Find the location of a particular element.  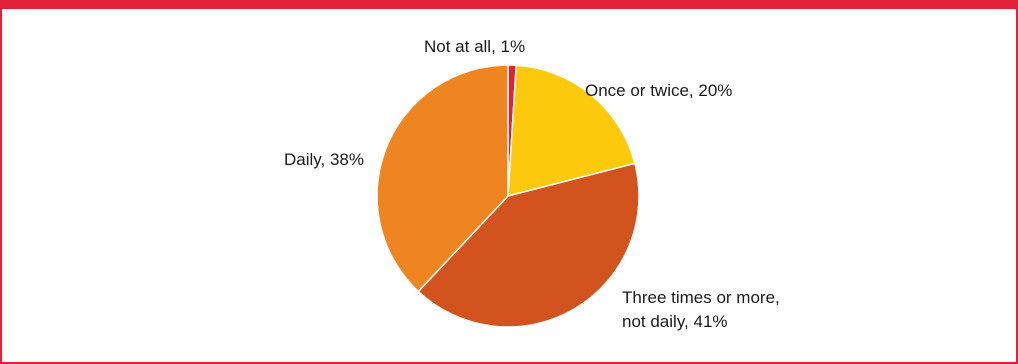

slice-label-line: Not at all, 1% is located at coordinates (474, 46).